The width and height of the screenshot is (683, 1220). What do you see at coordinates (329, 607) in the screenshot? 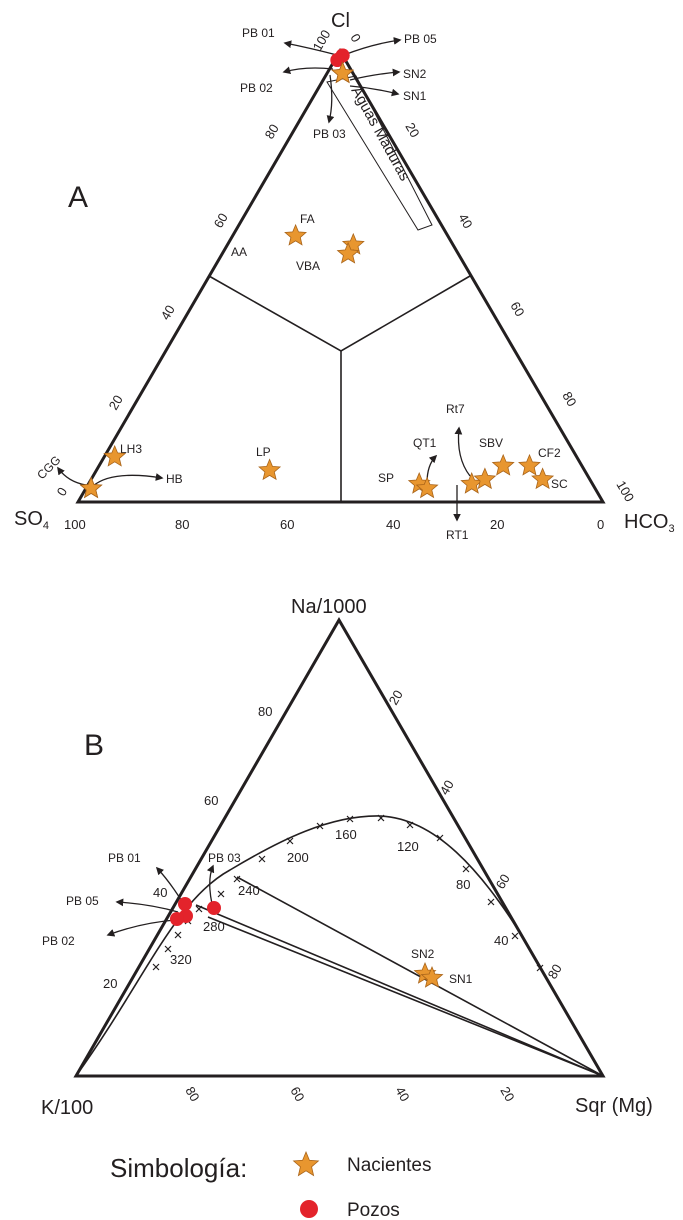
I see `vertex-na-label: Na/1000` at bounding box center [329, 607].